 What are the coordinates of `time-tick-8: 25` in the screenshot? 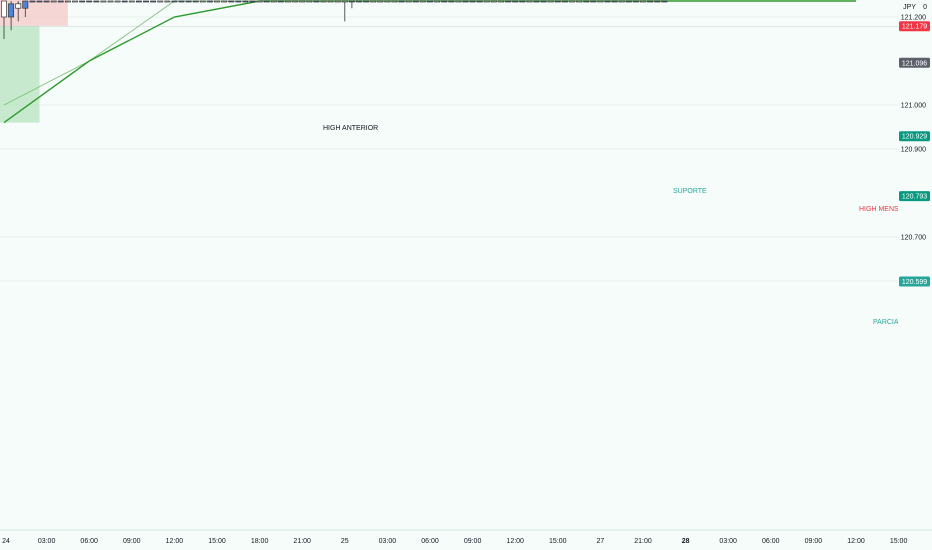 It's located at (345, 541).